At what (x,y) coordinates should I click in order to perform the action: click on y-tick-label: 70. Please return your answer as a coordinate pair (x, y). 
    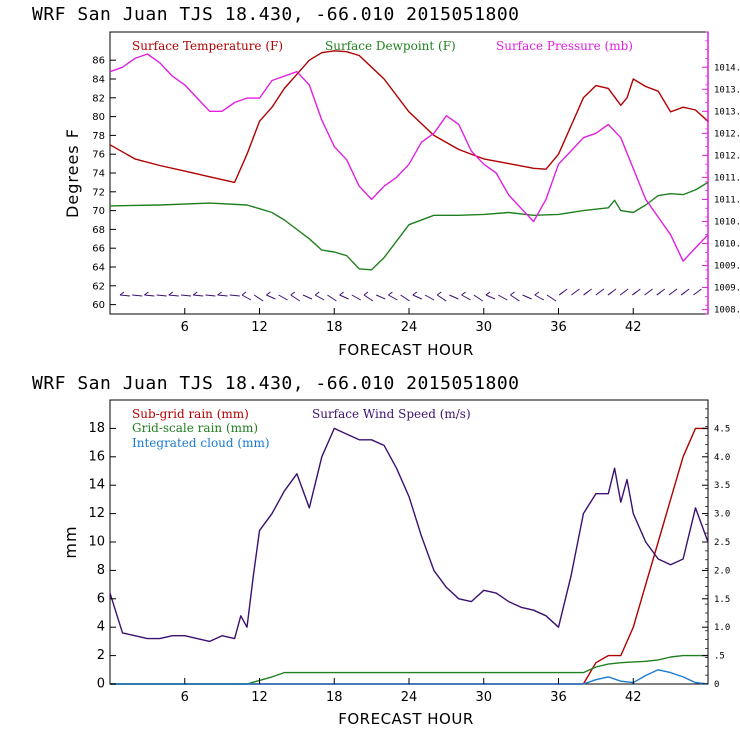
    Looking at the image, I should click on (98, 211).